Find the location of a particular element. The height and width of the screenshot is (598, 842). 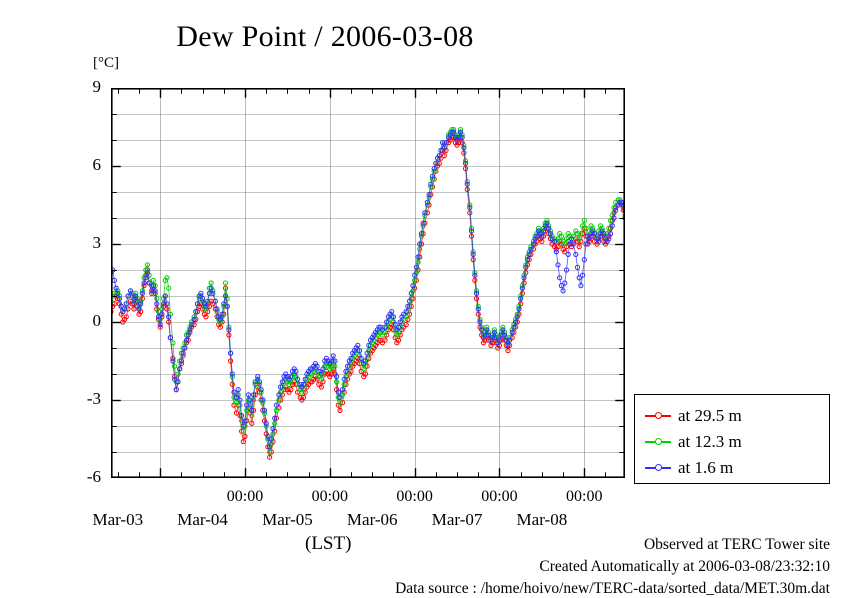

page-title: Dew Point / 2006-03-08 is located at coordinates (325, 36).